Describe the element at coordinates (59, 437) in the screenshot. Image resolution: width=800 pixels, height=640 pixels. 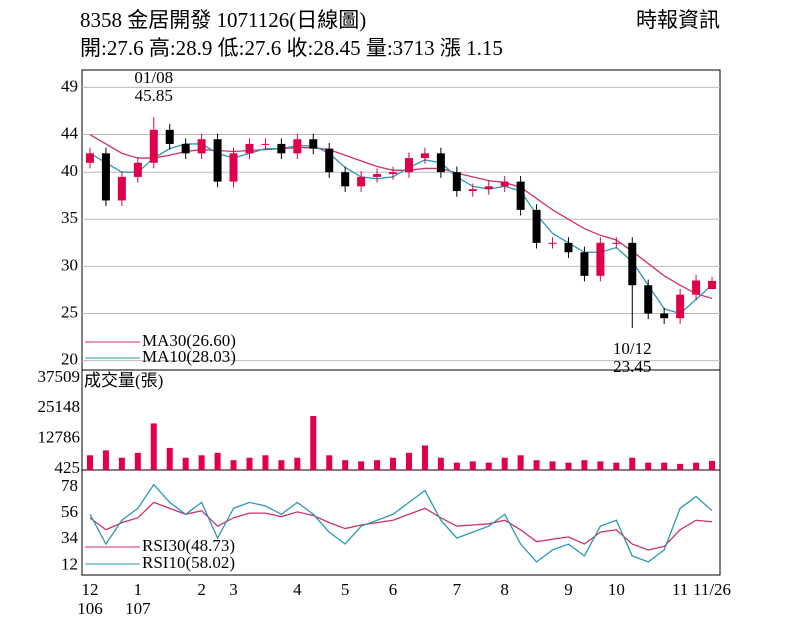
I see `y-tick-label: 12786` at that location.